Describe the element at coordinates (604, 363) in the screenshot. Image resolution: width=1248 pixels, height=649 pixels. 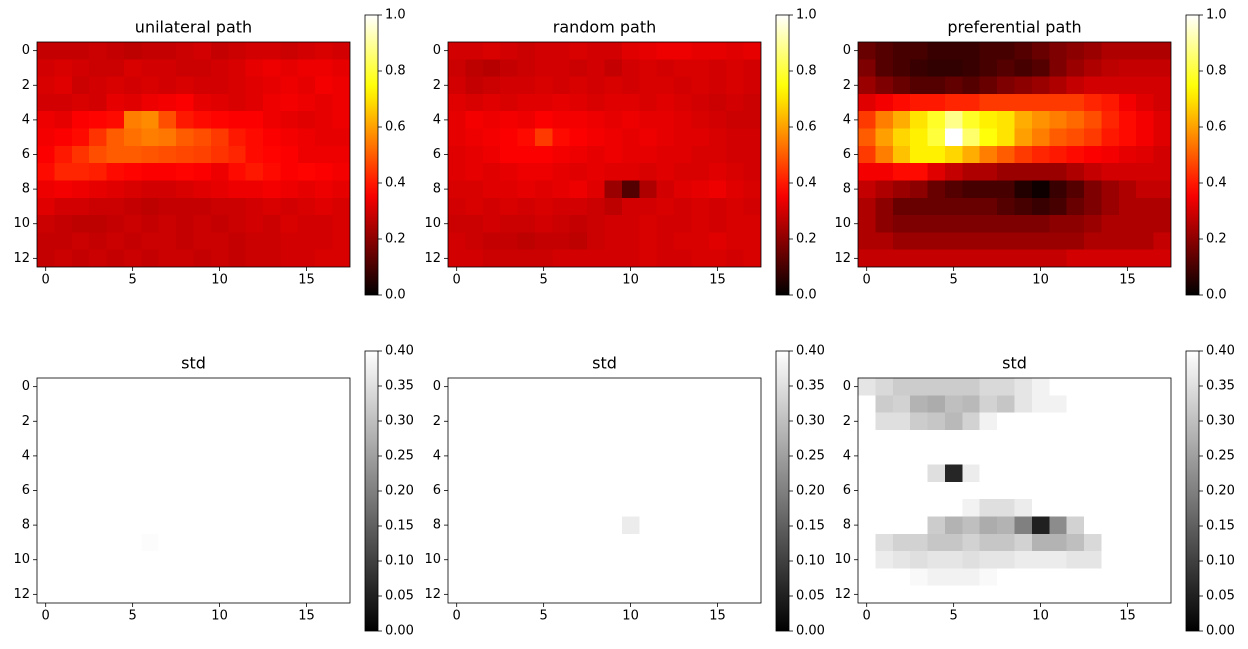
I see `chart-title: std` at that location.